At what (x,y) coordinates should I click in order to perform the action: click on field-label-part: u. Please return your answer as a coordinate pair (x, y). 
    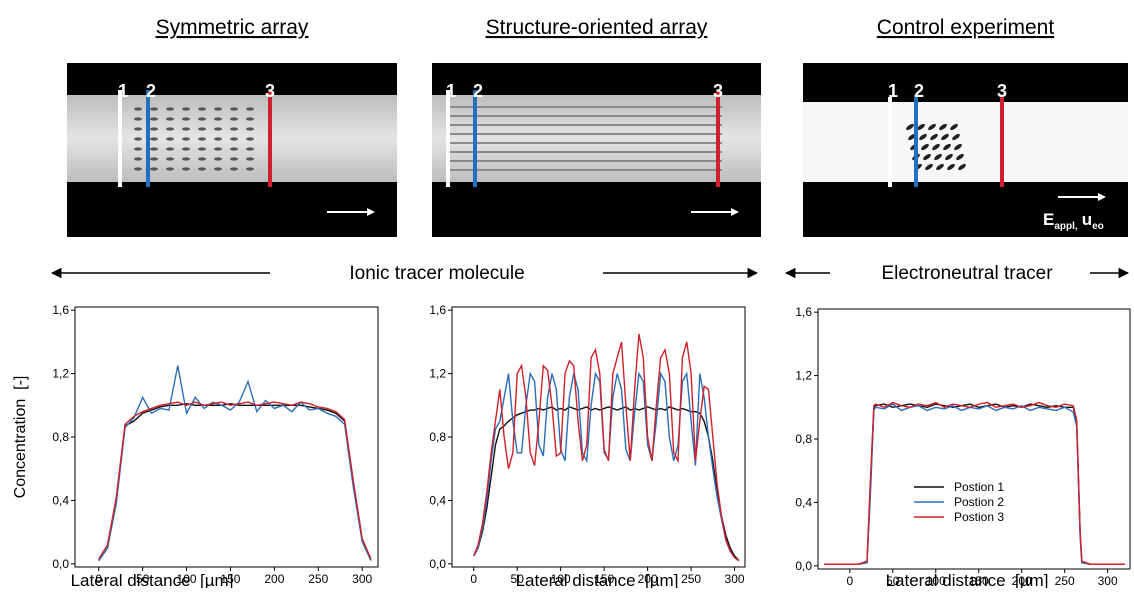
    Looking at the image, I should click on (1087, 219).